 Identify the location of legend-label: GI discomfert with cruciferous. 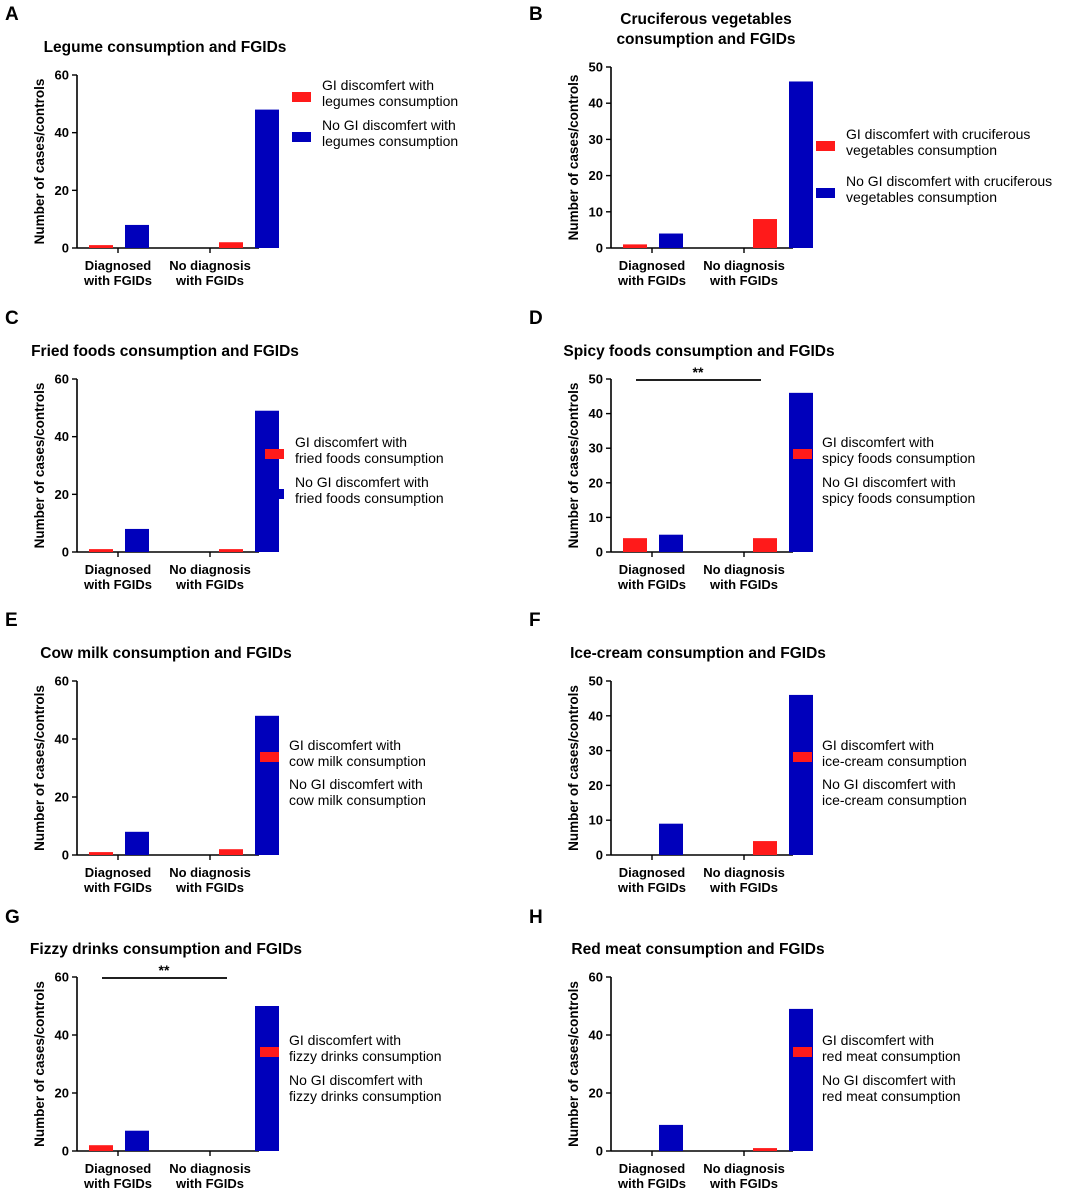
(938, 134).